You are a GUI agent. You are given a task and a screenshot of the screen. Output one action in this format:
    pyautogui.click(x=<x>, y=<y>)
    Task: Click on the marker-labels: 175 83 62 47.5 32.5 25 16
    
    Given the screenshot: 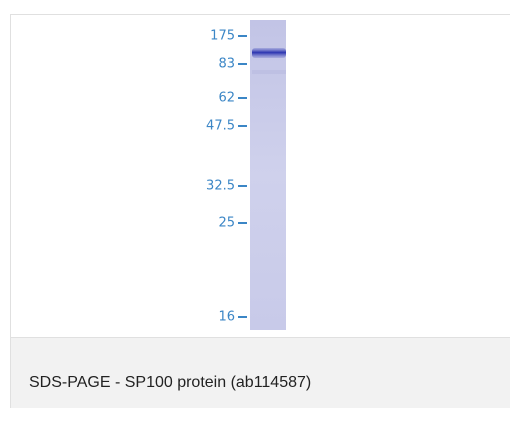 What is the action you would take?
    pyautogui.click(x=226, y=177)
    